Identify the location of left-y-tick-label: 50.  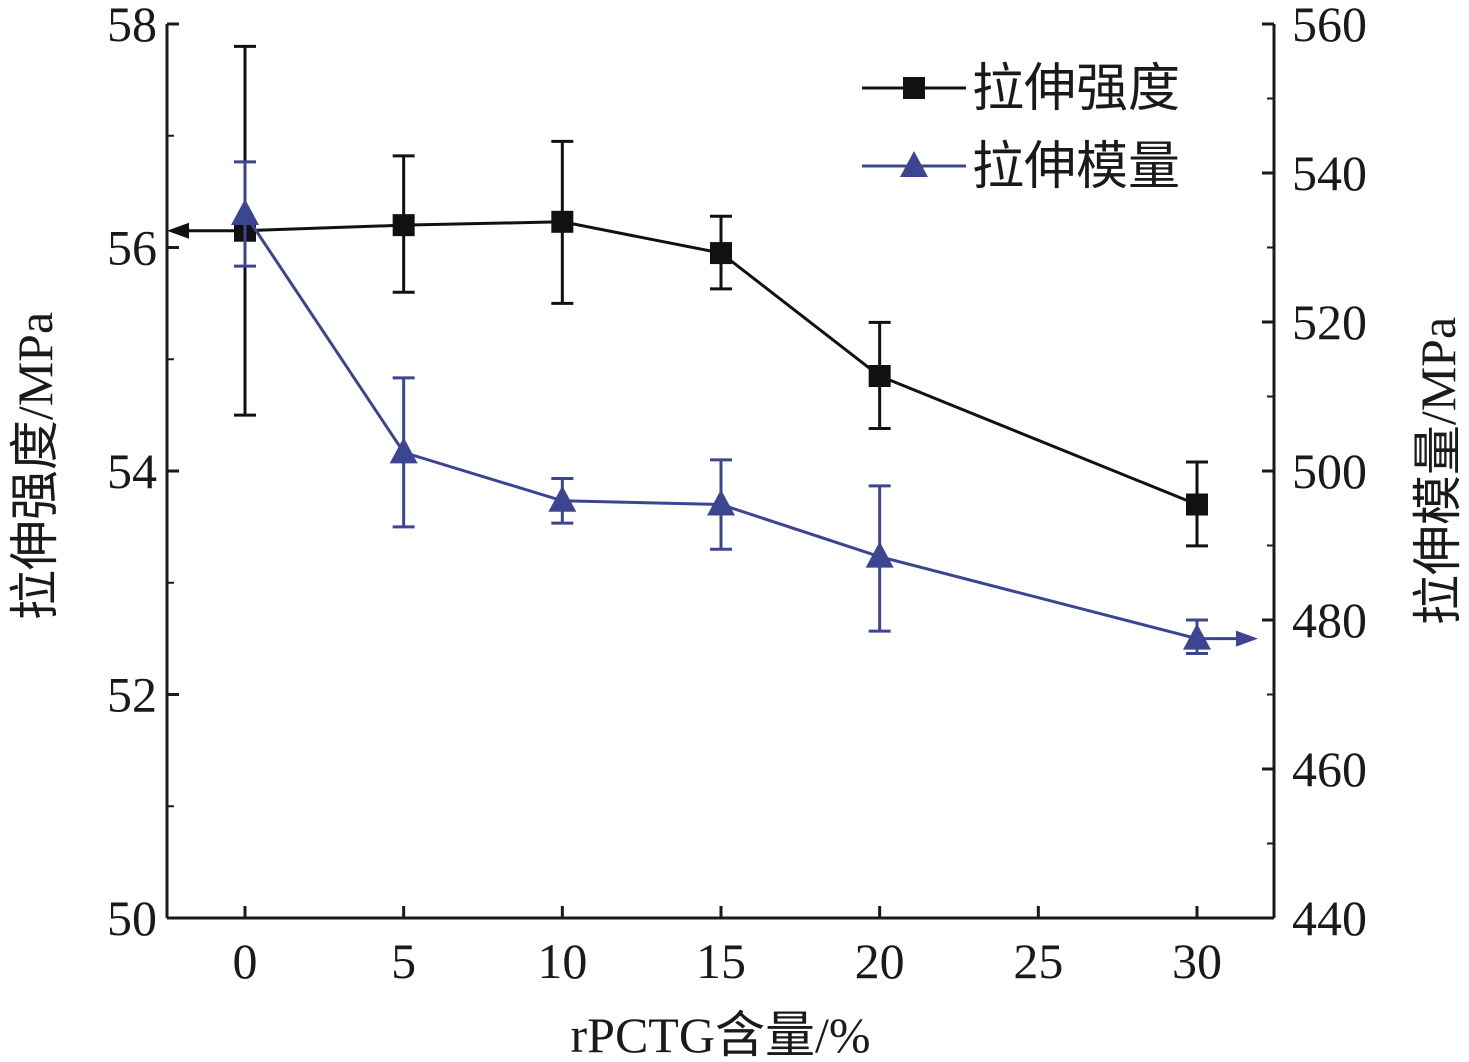
(132, 918).